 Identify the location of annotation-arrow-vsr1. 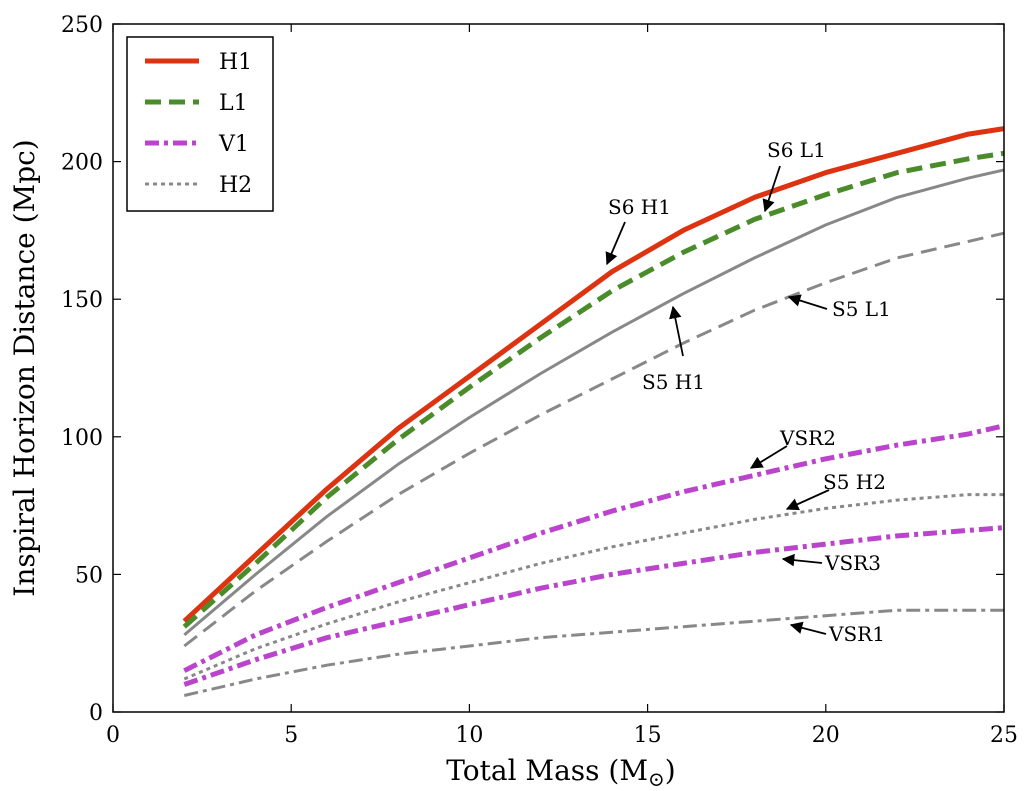
(808, 628).